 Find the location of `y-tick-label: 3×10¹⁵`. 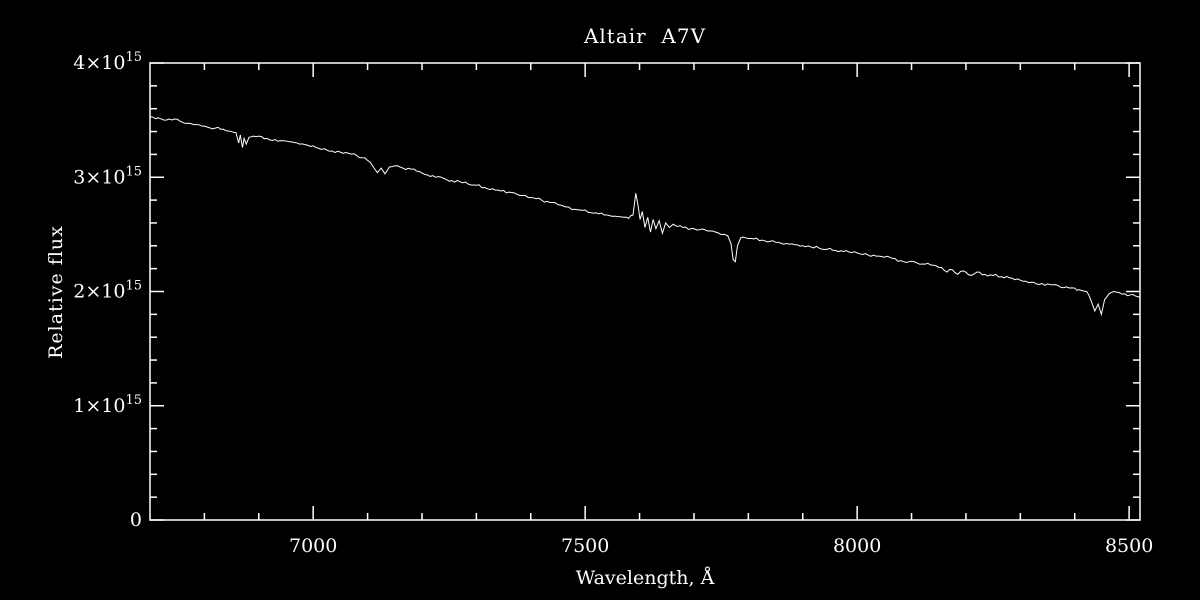

y-tick-label: 3×10¹⁵ is located at coordinates (107, 176).